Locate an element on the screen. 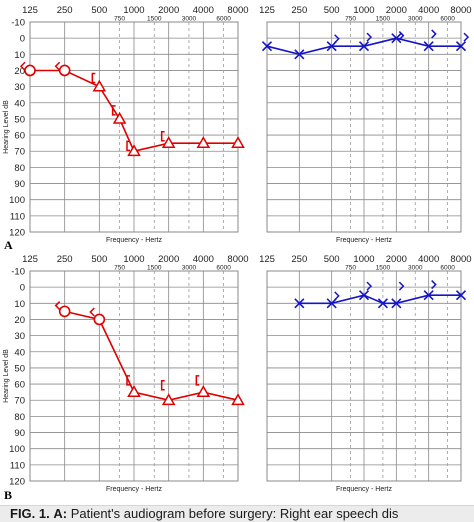  y-axis-label: Hearing Level dB is located at coordinates (6, 376).